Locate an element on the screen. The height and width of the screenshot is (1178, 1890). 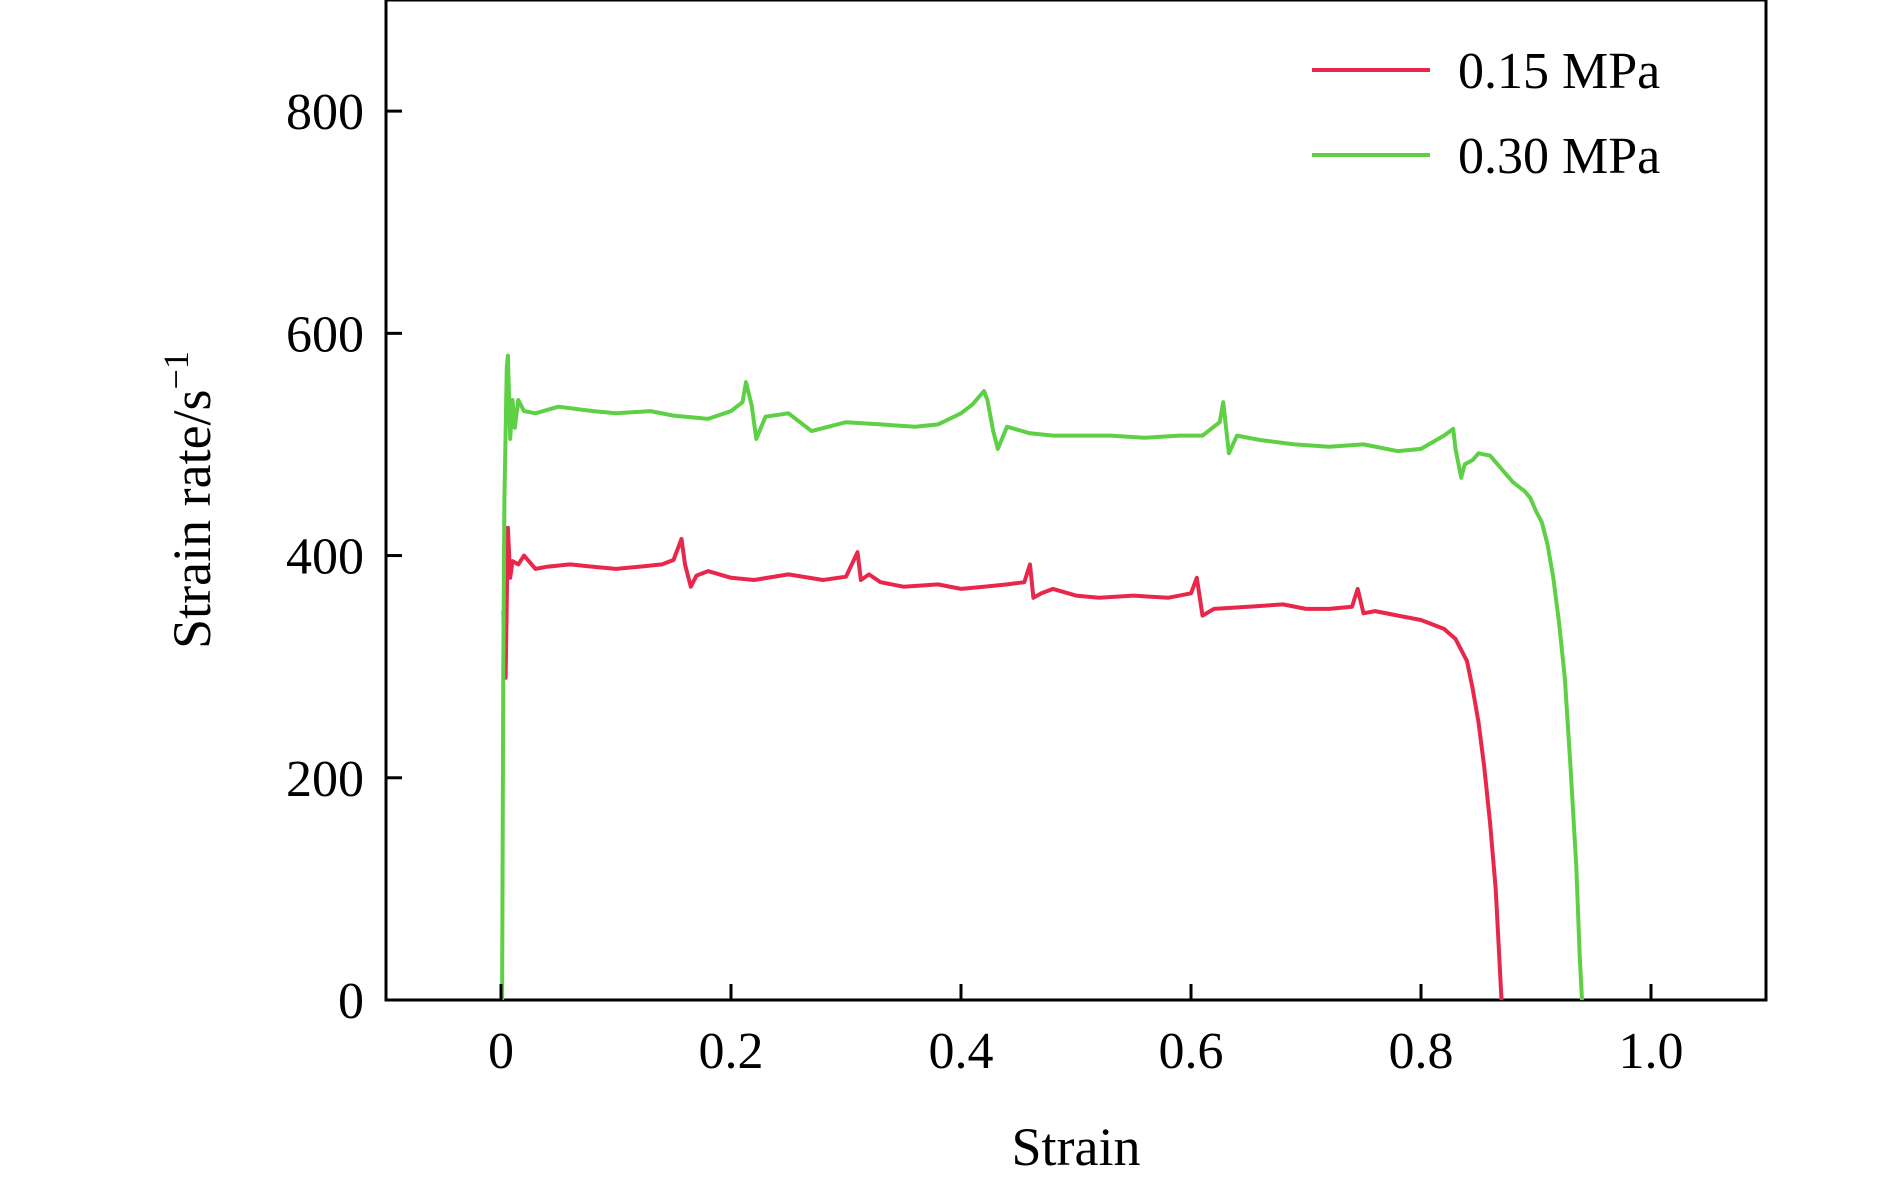
x-tick-label: 0.8 is located at coordinates (1421, 1051).